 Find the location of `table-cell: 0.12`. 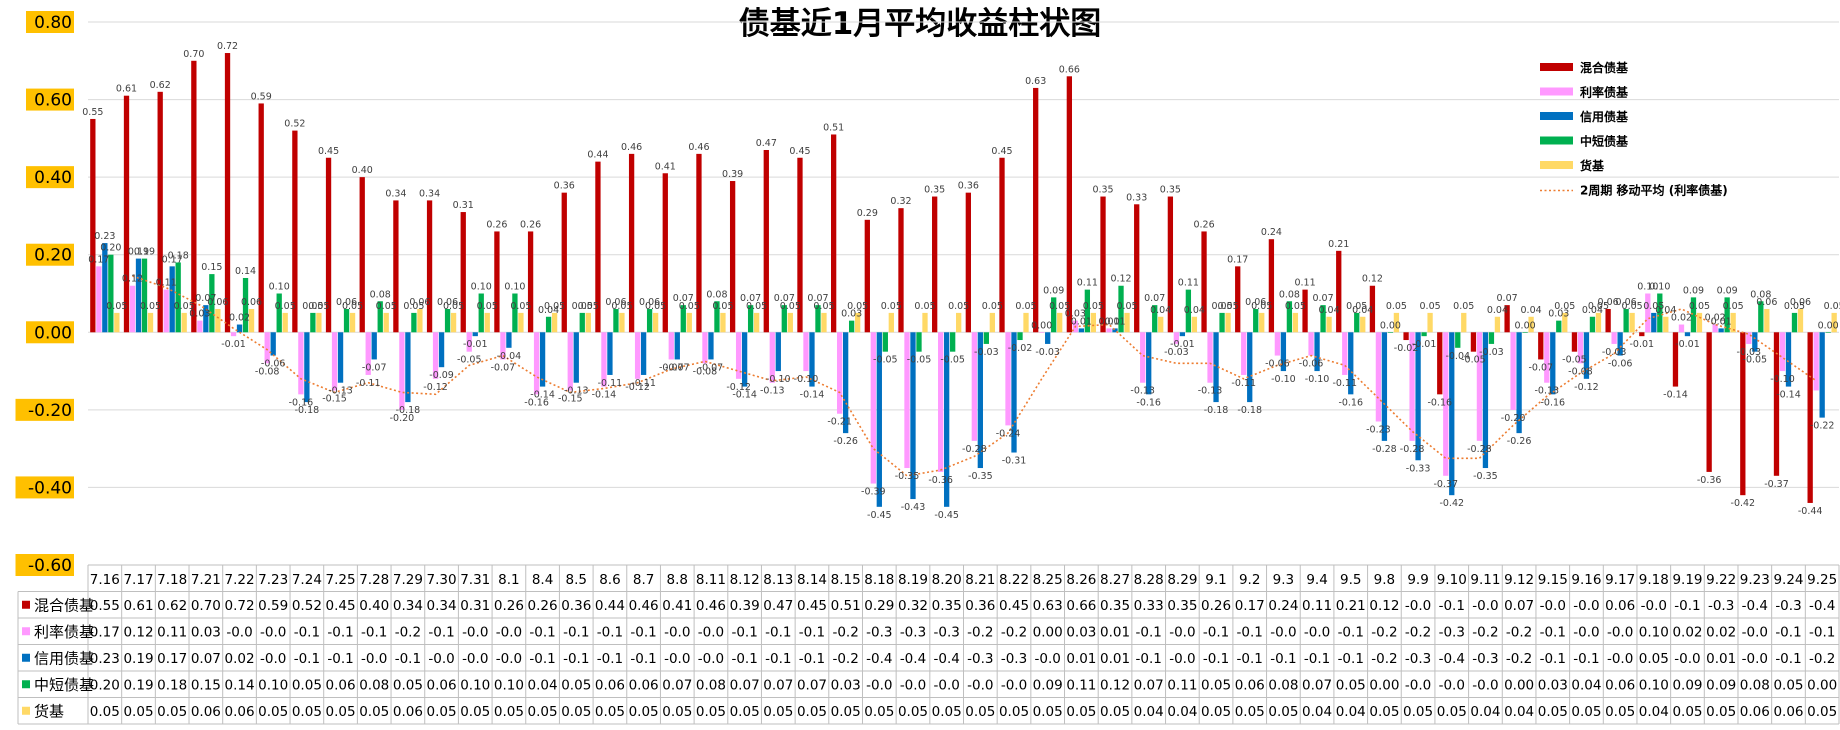

table-cell: 0.12 is located at coordinates (138, 632).